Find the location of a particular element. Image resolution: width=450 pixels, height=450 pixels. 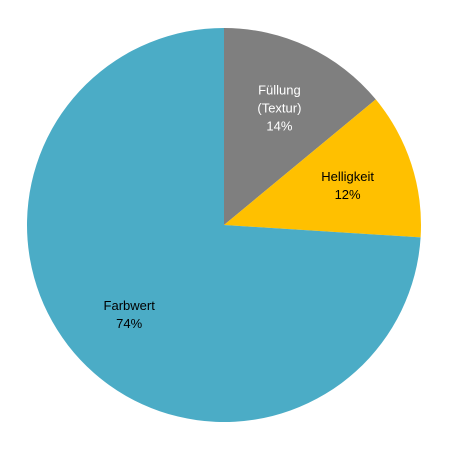

pie-slice-füllung-textur is located at coordinates (300, 126).